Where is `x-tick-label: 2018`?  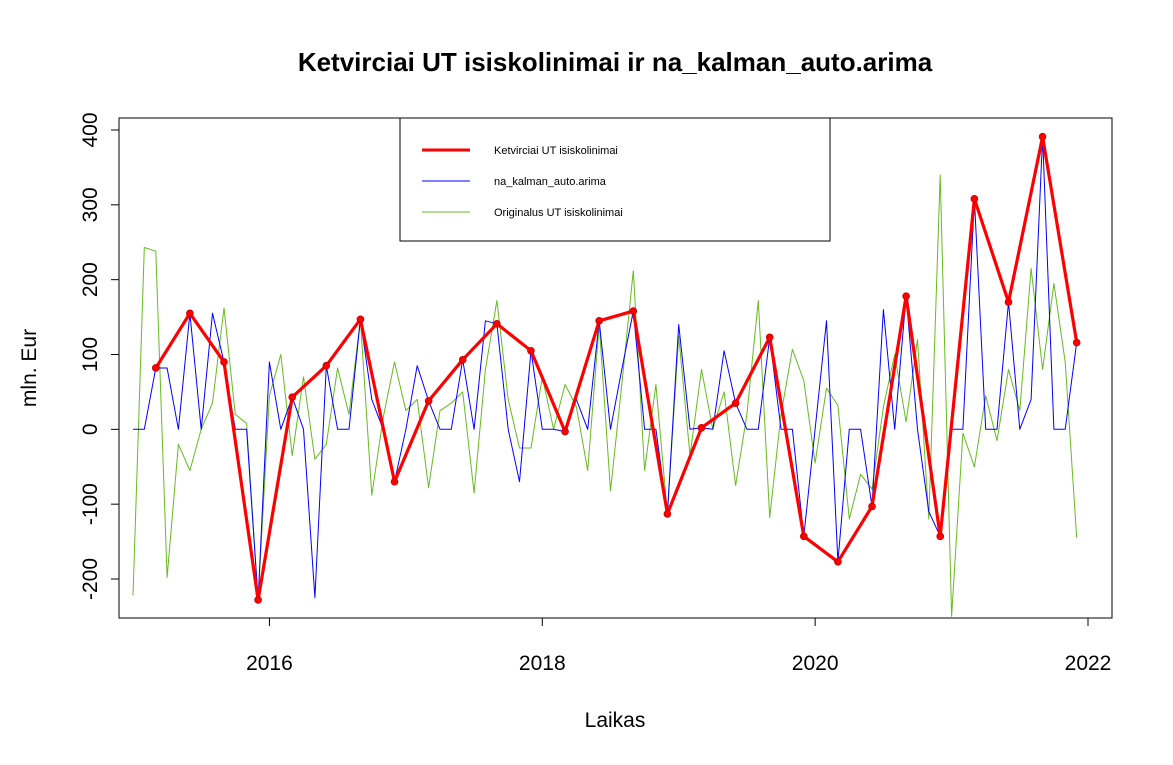 x-tick-label: 2018 is located at coordinates (542, 663).